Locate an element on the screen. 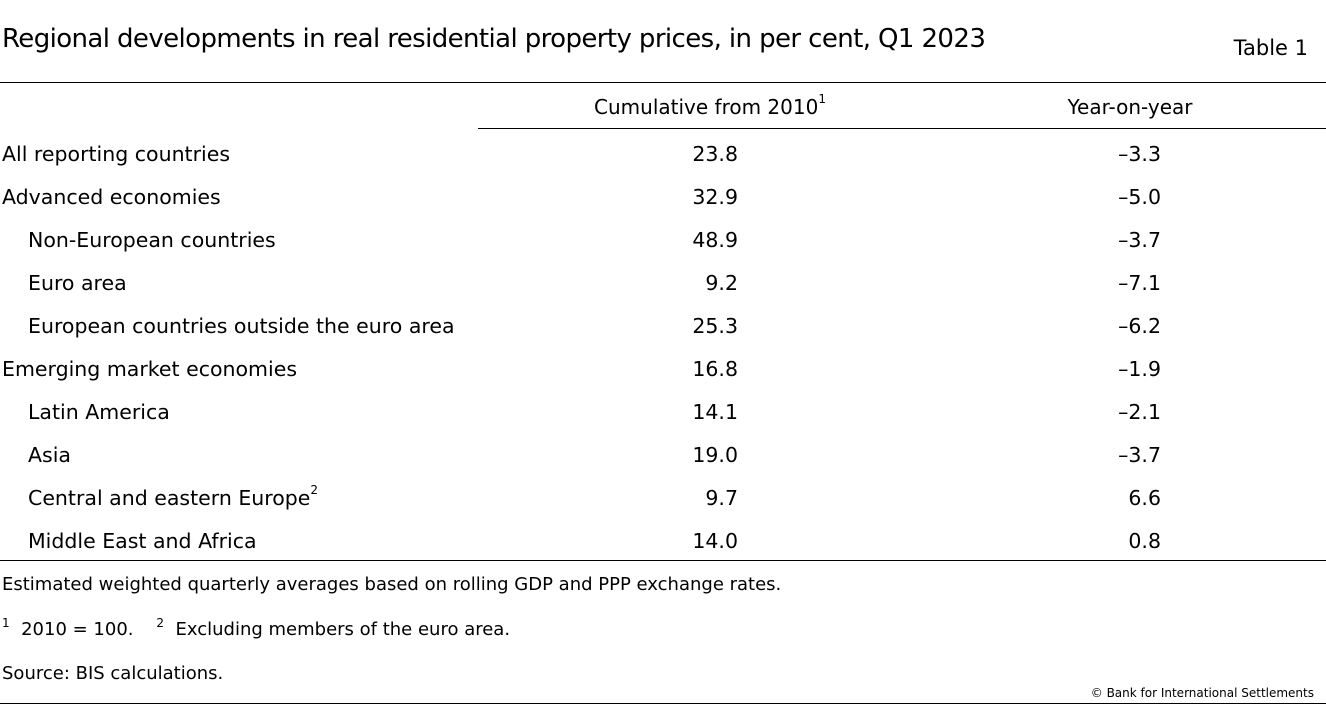  row-label-text: All reporting countries is located at coordinates (116, 154).